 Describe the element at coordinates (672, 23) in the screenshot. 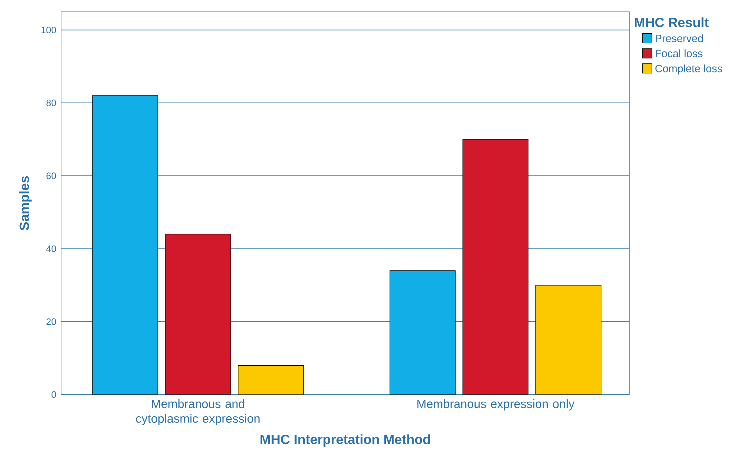

I see `legend-title: MHC Result` at that location.